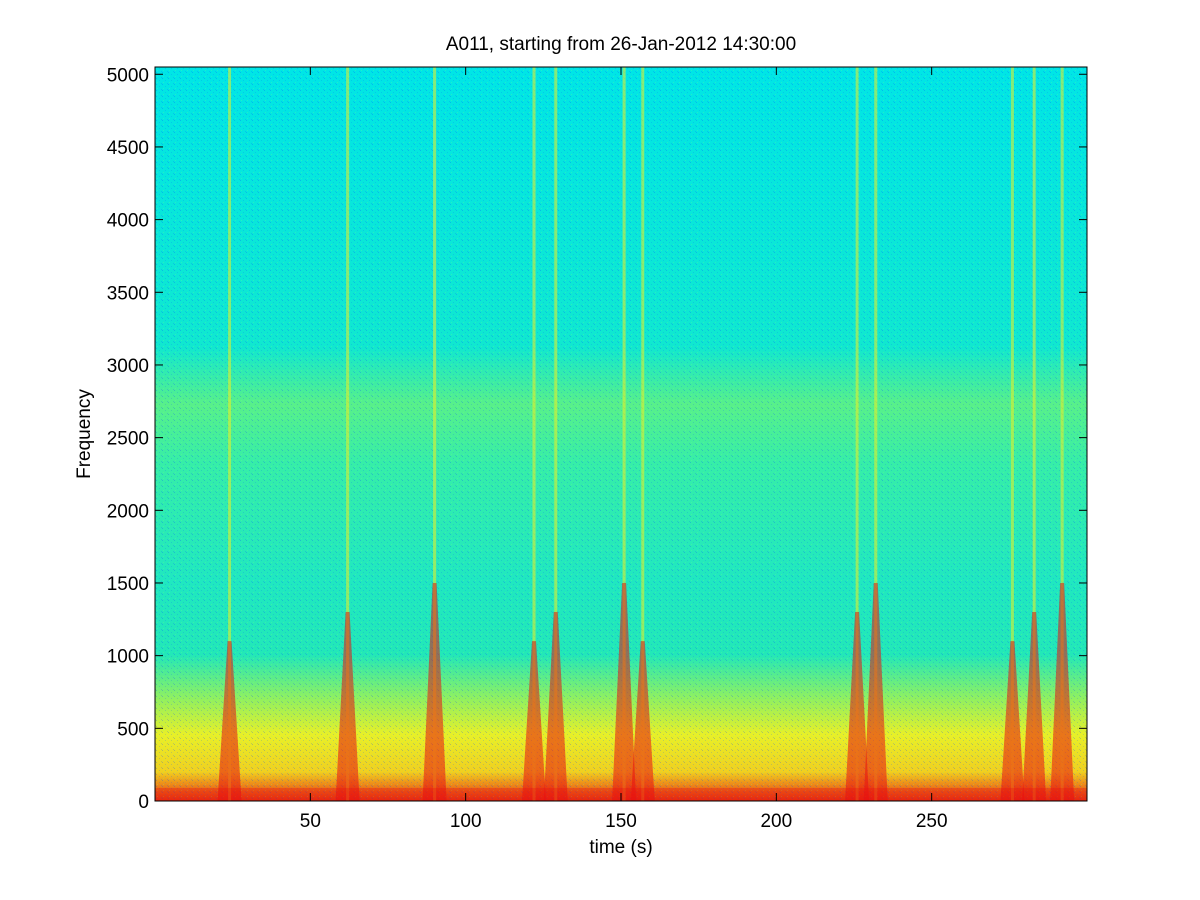 This screenshot has height=900, width=1200. Describe the element at coordinates (128, 366) in the screenshot. I see `y-tick-label: 3000` at that location.